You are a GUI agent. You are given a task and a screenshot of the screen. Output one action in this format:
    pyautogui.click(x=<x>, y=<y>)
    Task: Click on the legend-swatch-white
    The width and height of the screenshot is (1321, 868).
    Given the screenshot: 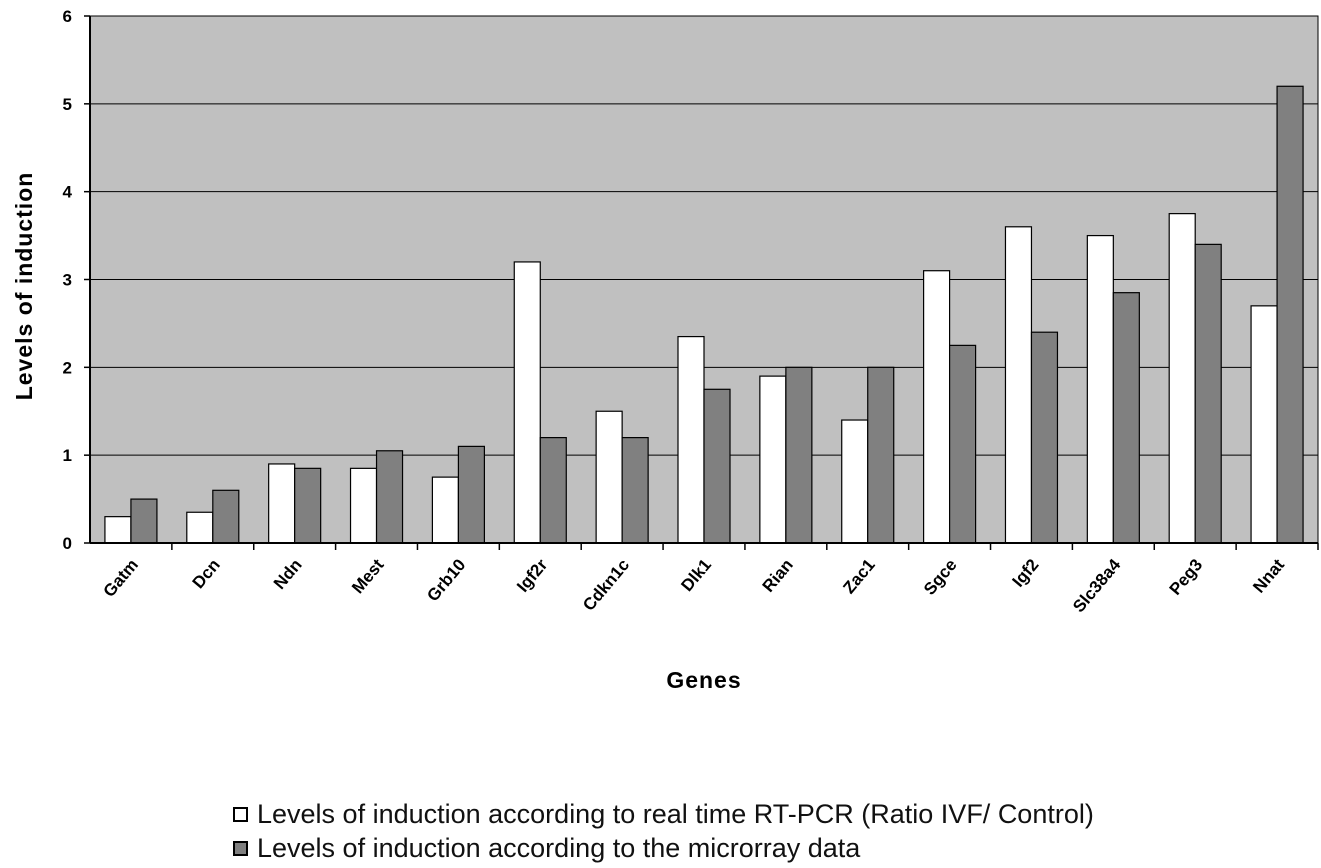 What is the action you would take?
    pyautogui.click(x=240, y=814)
    